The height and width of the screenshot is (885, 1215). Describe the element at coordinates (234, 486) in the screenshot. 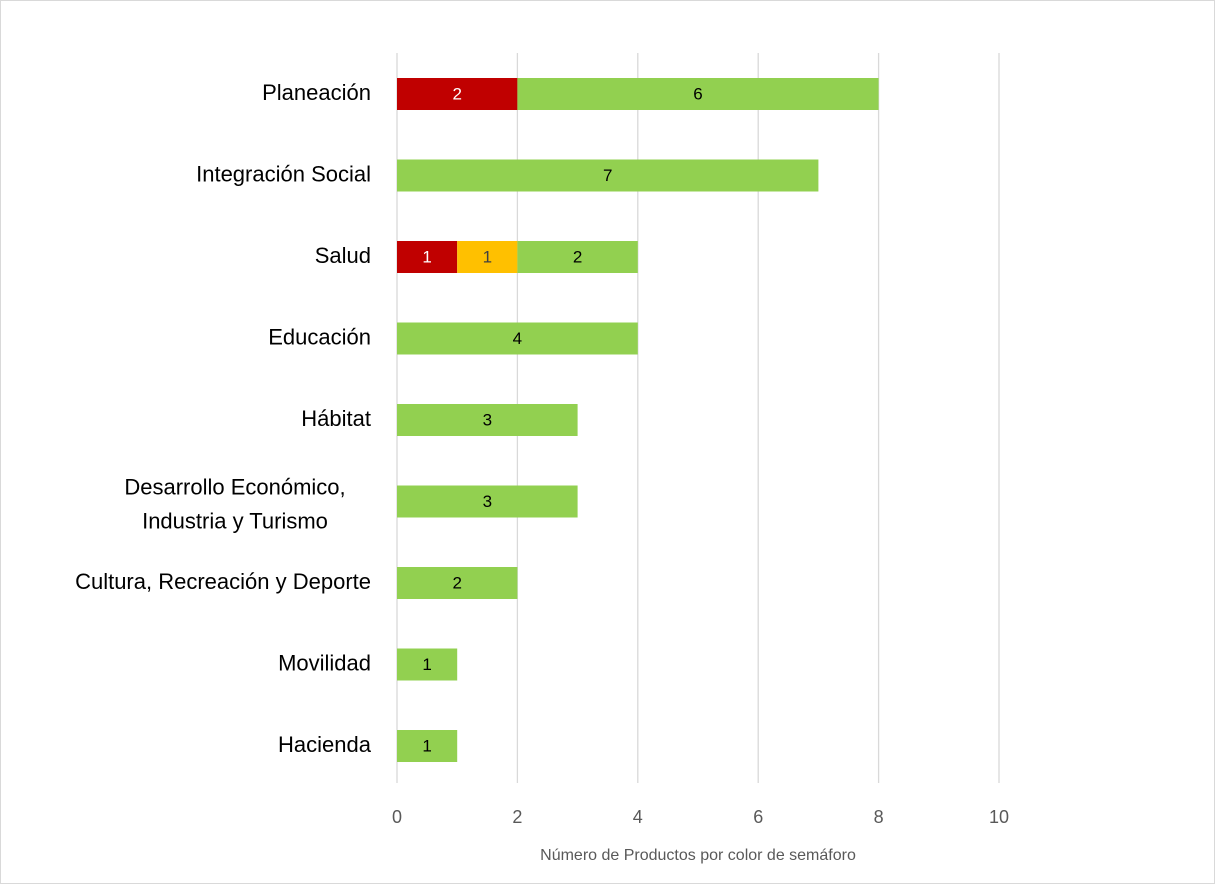

I see `category-label-line: Desarrollo Económico,` at that location.